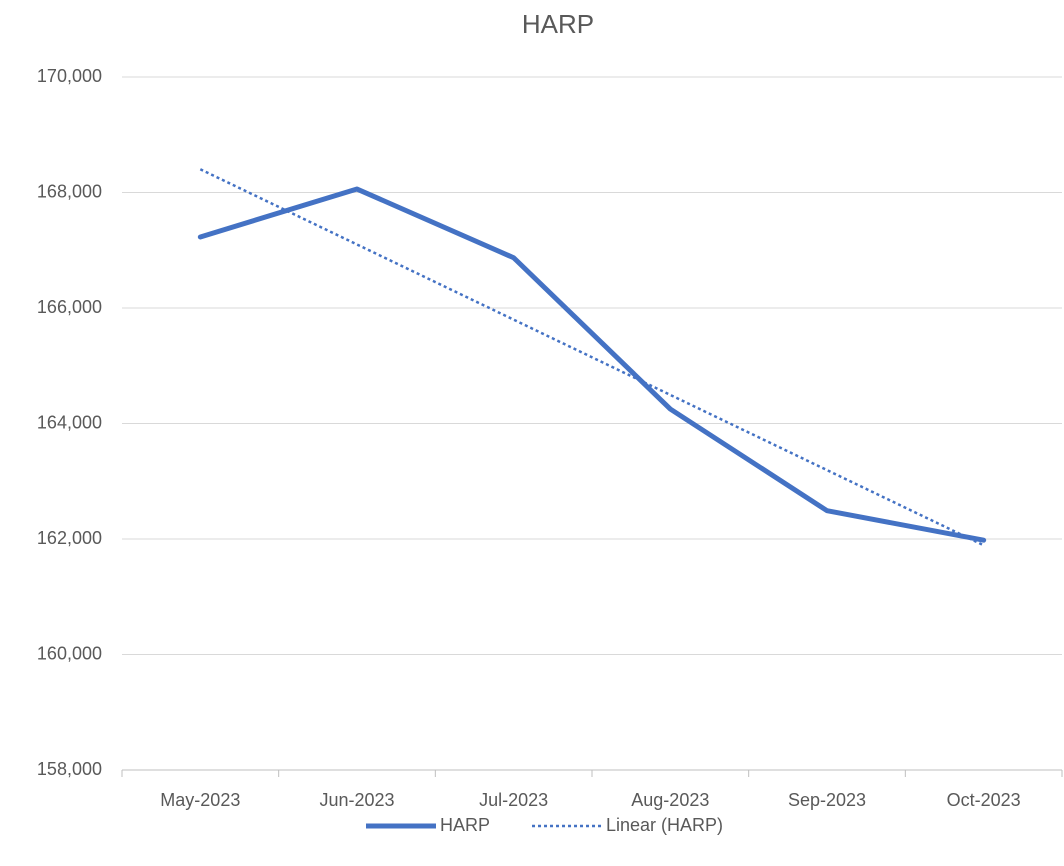 This screenshot has height=866, width=1064. What do you see at coordinates (200, 800) in the screenshot?
I see `x-tick-label: May-2023` at bounding box center [200, 800].